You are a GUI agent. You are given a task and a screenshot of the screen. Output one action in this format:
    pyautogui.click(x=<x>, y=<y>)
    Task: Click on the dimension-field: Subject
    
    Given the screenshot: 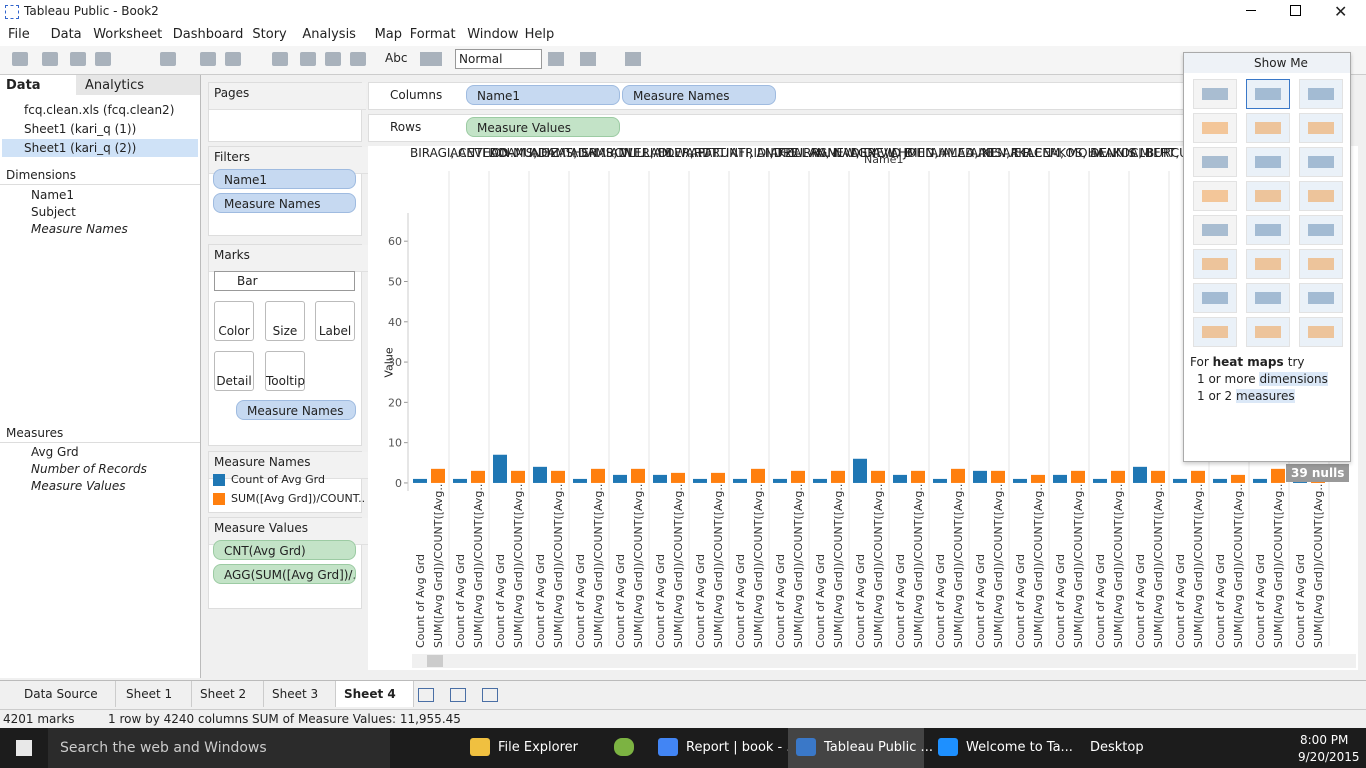 What is the action you would take?
    pyautogui.click(x=53, y=212)
    